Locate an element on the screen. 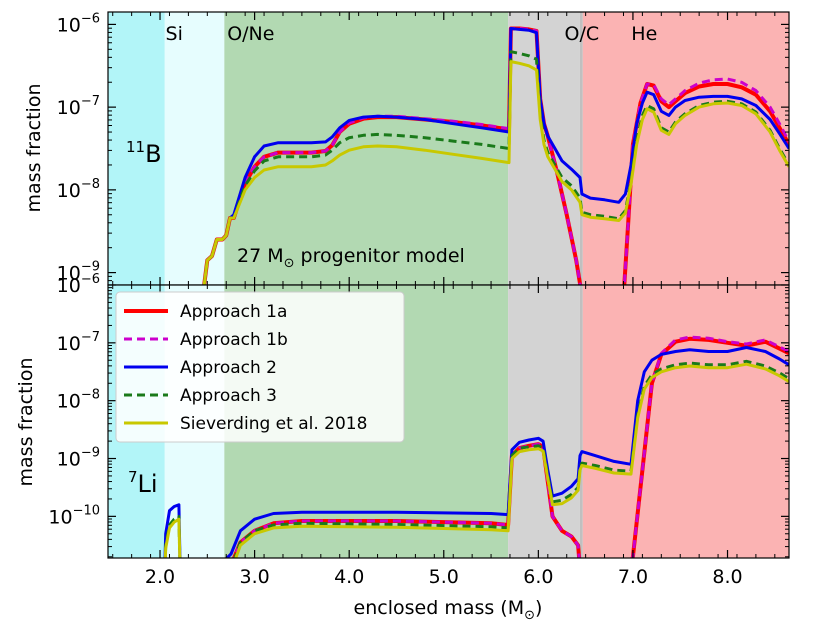 This screenshot has height=635, width=831. legend-label-sieverding-et-al-2018: Sieverding et al. 2018 is located at coordinates (273, 424).